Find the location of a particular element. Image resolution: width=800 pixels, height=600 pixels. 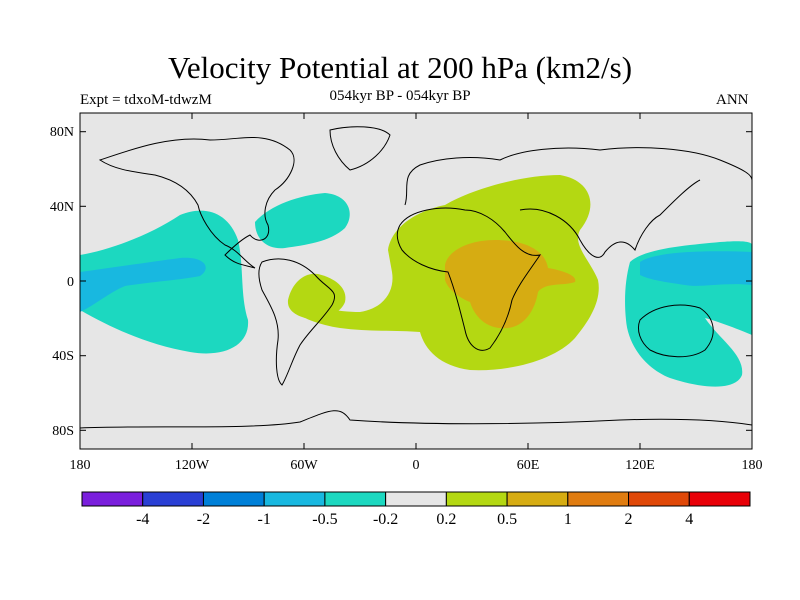

colorbar-labels: -4 -2 -1 -0.5 -0.2 0.2 0.5 1 2 4 is located at coordinates (414, 519).